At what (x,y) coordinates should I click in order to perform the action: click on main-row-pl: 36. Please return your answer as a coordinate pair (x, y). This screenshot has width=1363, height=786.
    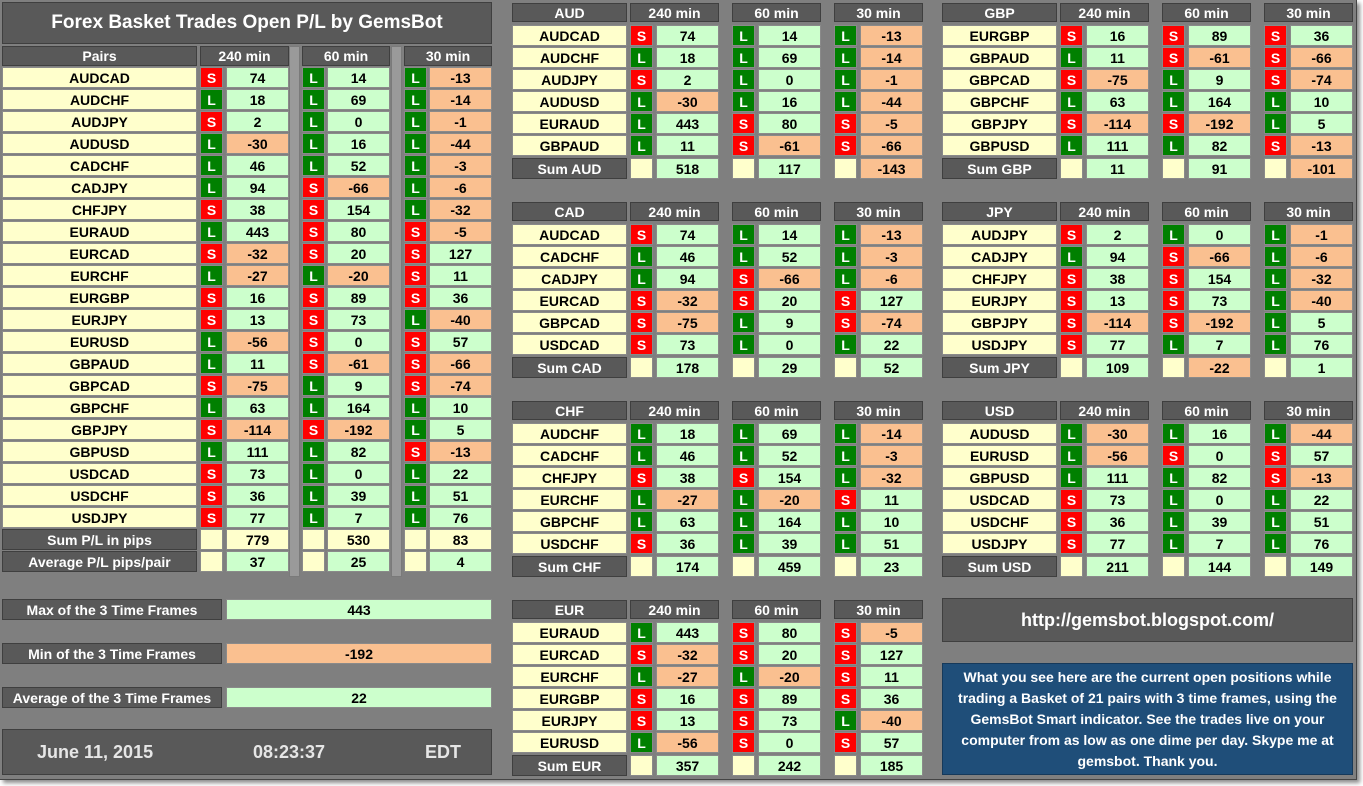
    Looking at the image, I should click on (257, 495).